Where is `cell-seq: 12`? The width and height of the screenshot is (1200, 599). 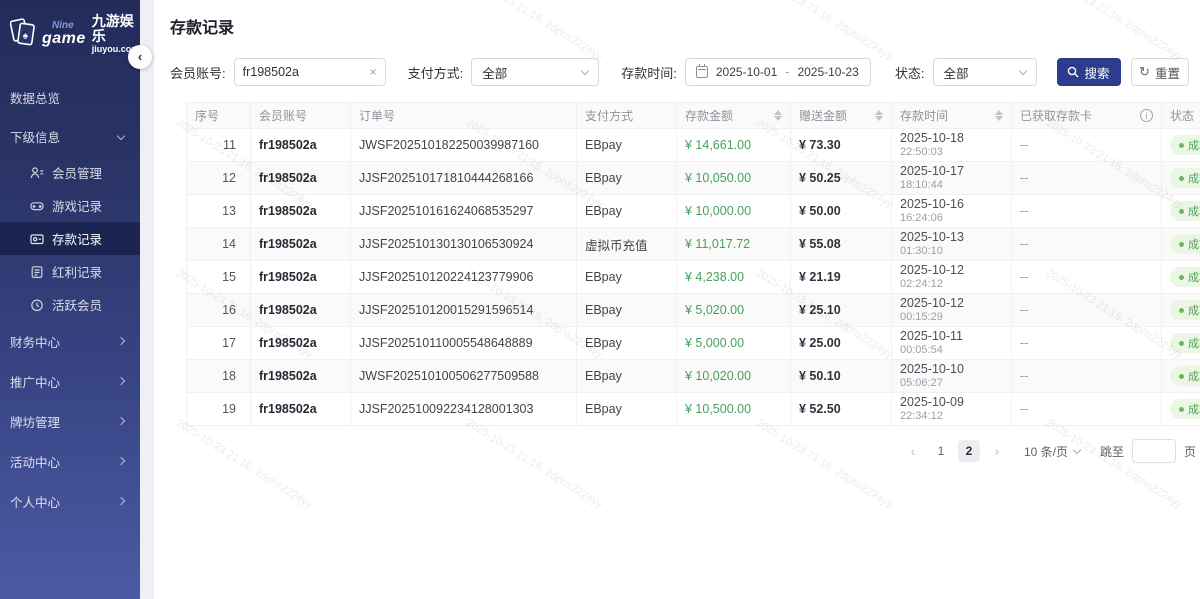
cell-seq: 12 is located at coordinates (218, 178).